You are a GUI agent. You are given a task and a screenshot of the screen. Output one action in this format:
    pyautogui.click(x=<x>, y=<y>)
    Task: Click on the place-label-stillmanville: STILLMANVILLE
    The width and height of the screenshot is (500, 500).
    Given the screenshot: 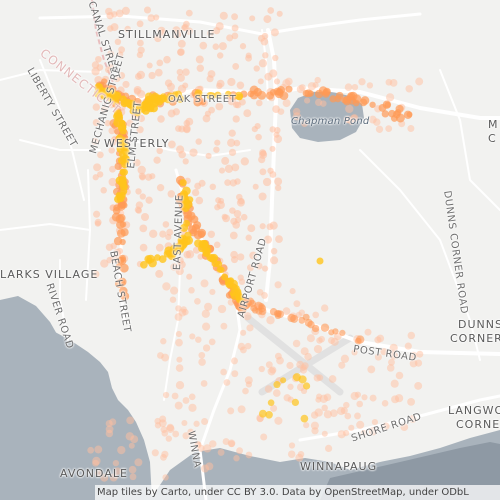 What is the action you would take?
    pyautogui.click(x=167, y=34)
    